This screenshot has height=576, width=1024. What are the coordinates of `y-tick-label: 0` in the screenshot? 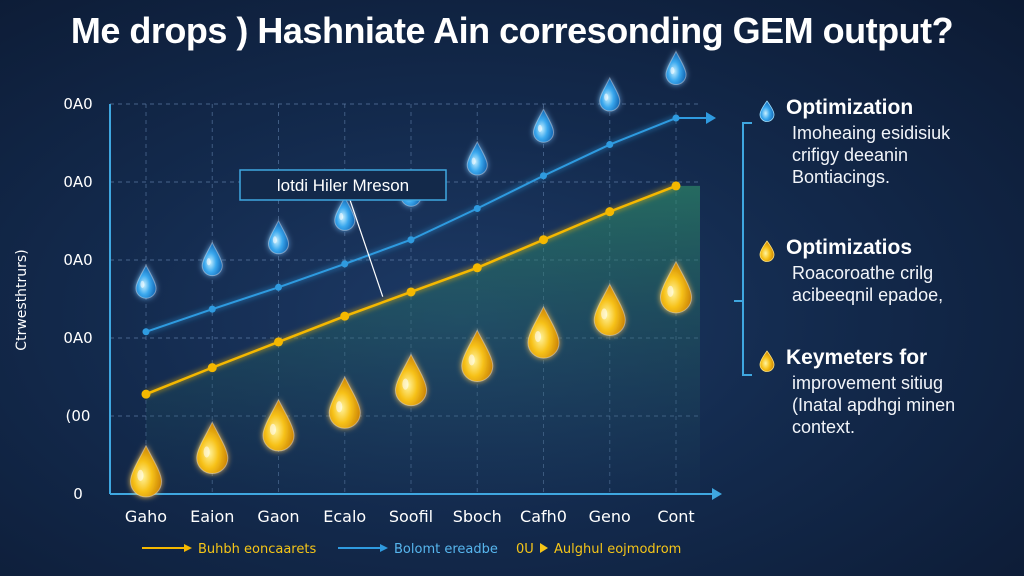 It's located at (78, 494).